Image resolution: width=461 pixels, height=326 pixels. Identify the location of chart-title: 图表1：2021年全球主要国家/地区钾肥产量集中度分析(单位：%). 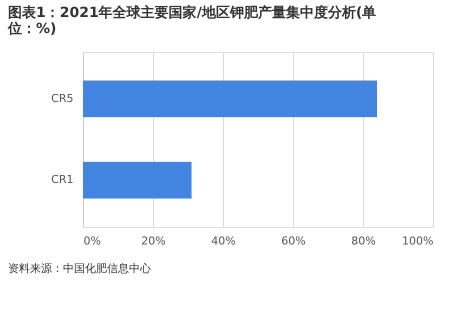
(191, 20).